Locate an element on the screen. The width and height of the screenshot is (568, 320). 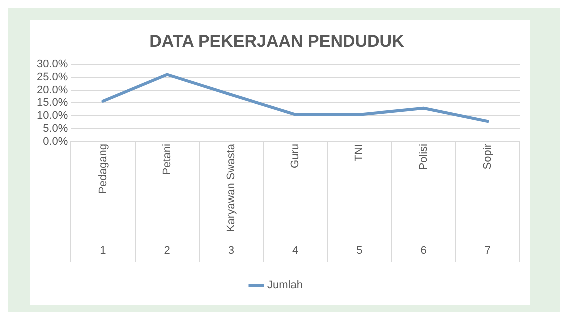
legend-label: Jumlah is located at coordinates (285, 286).